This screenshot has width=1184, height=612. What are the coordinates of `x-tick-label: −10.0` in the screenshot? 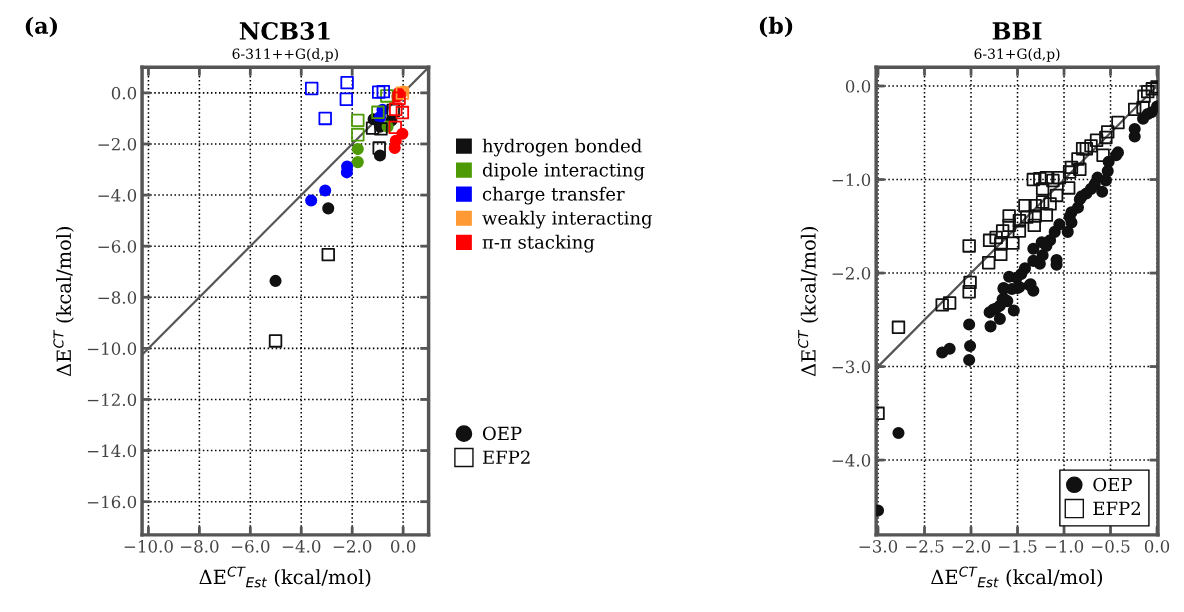 It's located at (148, 546).